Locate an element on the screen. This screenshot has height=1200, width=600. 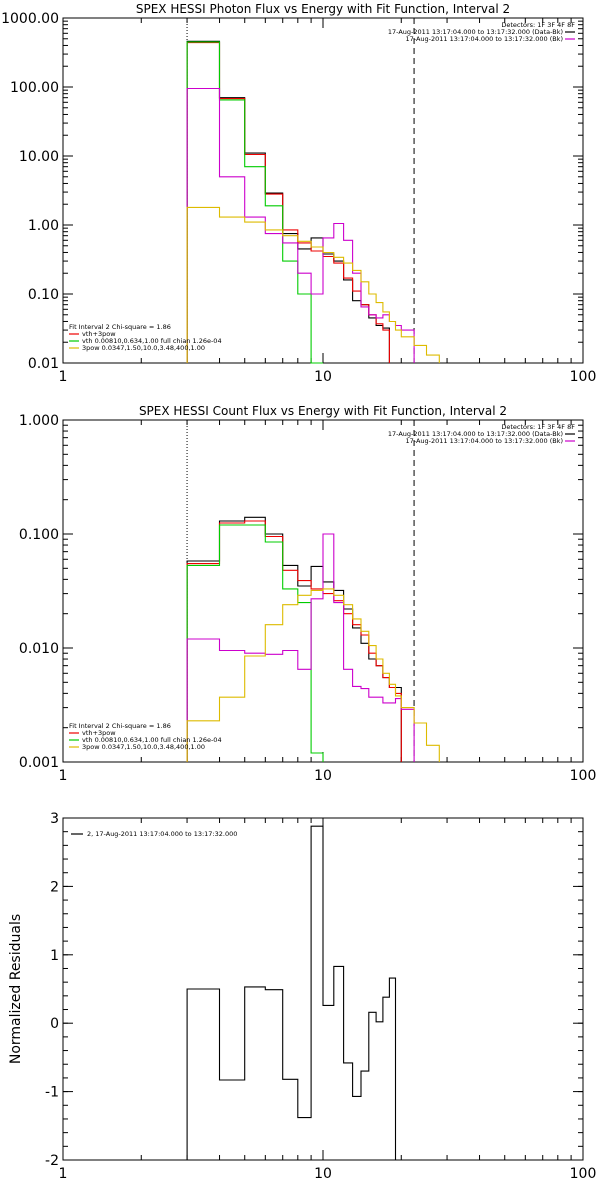
y-axis-label: Normalized Residuals is located at coordinates (16, 989).